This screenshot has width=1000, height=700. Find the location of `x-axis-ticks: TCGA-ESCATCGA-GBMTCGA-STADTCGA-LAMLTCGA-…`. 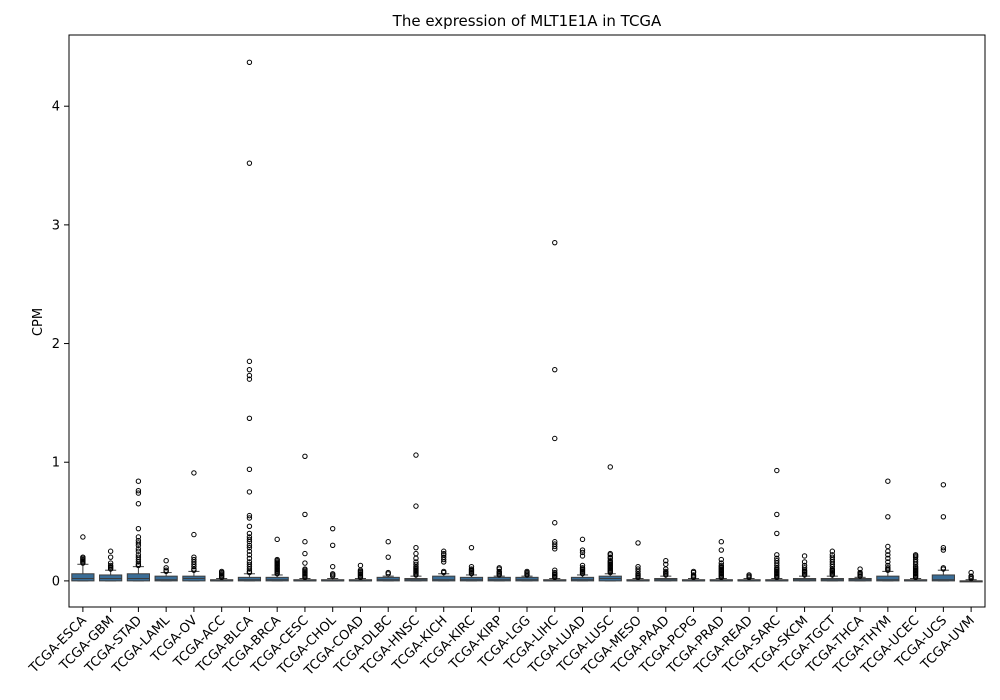

x-axis-ticks: TCGA-ESCATCGA-GBMTCGA-STADTCGA-LAMLTCGA-… is located at coordinates (502, 643).